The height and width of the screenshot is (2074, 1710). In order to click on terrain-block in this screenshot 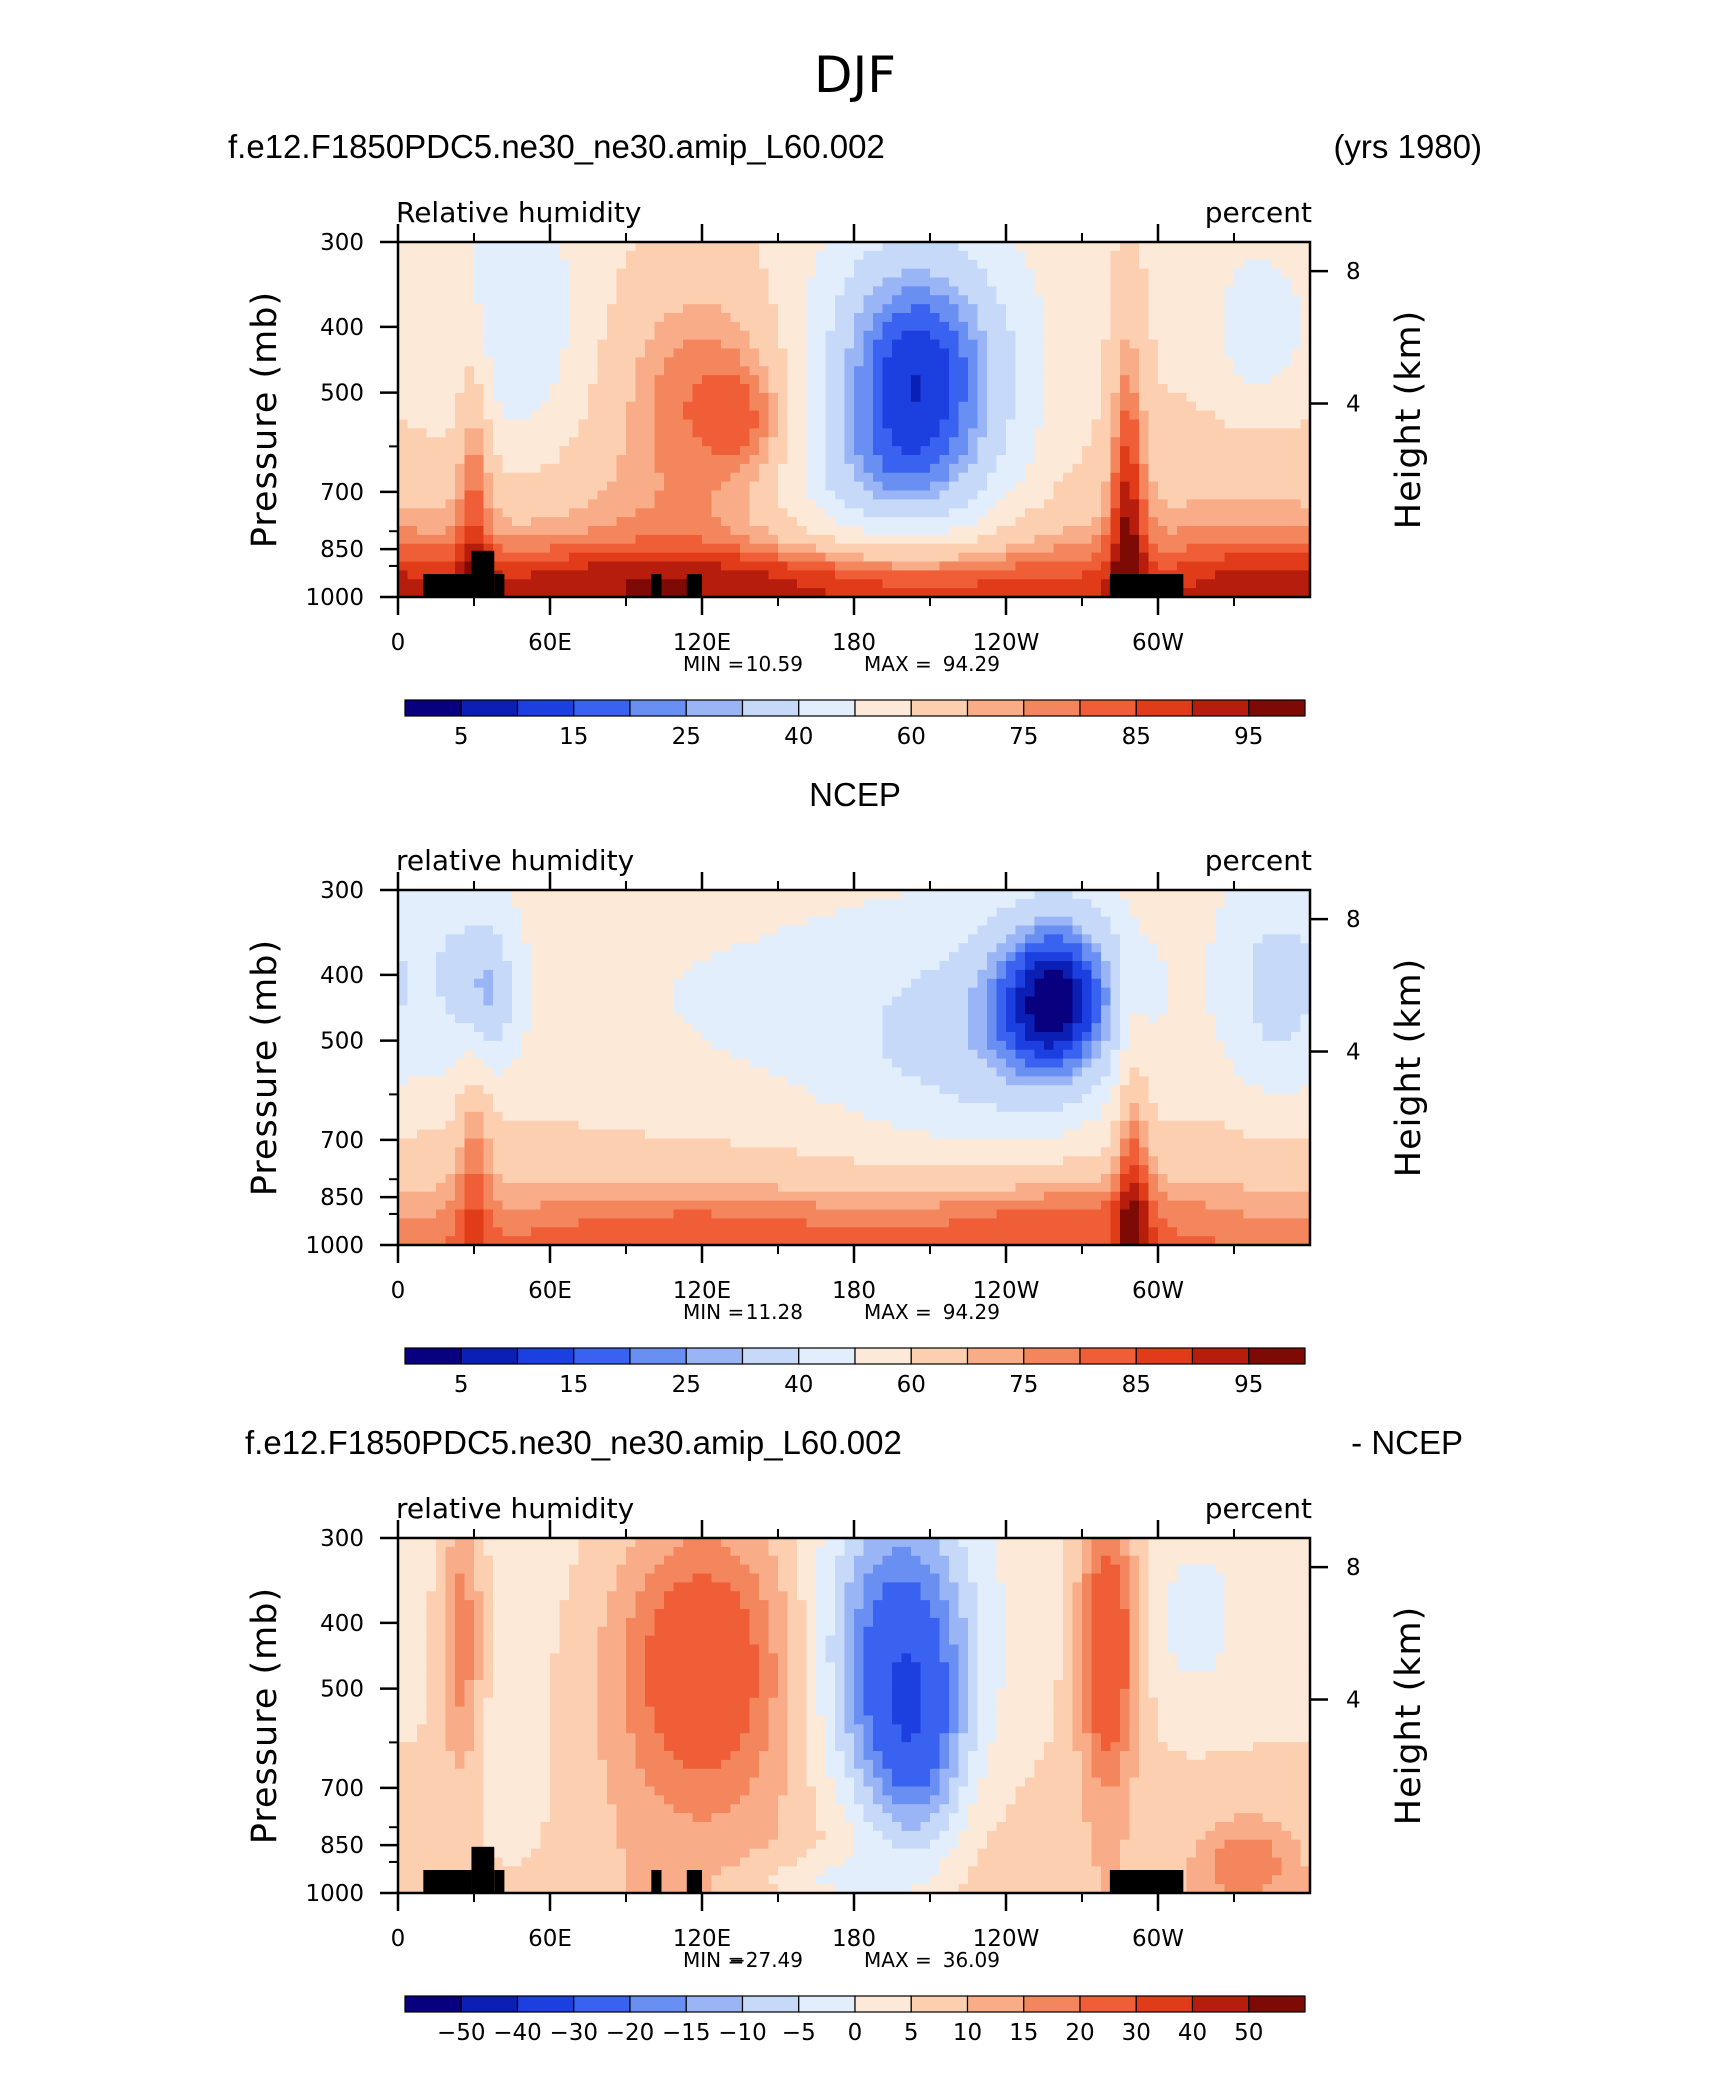, I will do `click(656, 585)`.